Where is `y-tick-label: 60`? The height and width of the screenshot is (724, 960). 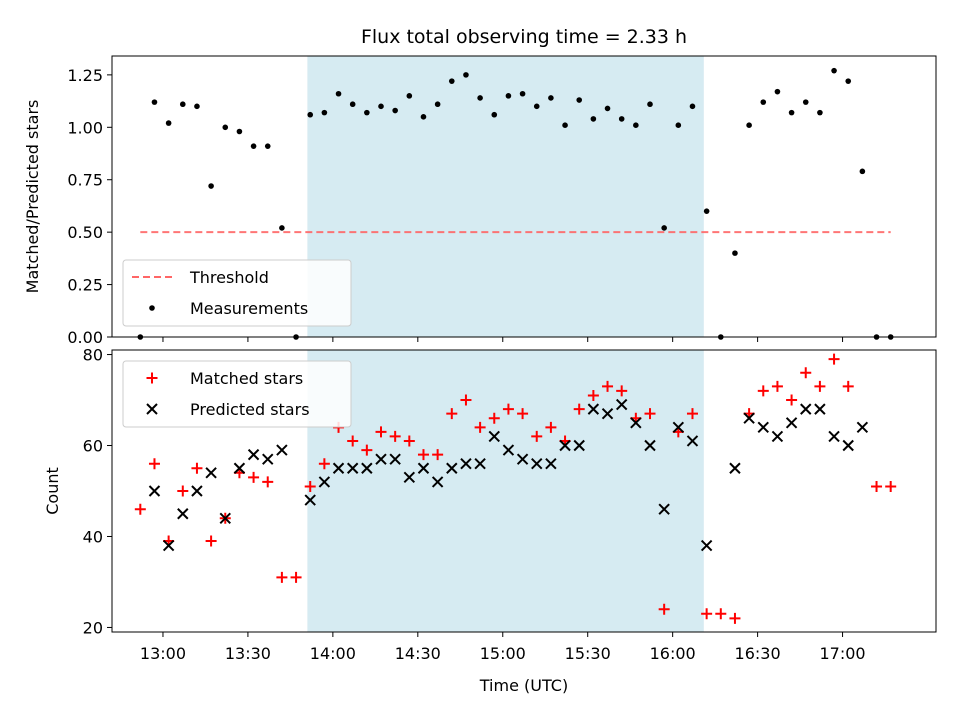
y-tick-label: 60 is located at coordinates (93, 446).